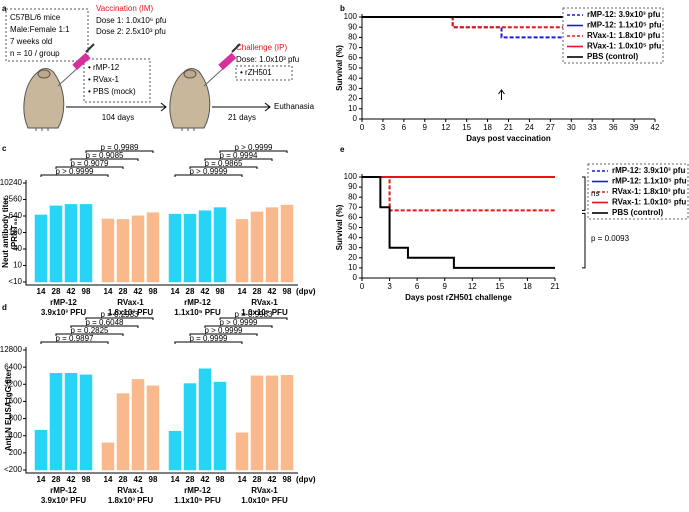  I want to click on group-dose: 1.0x10⁵ PFU, so click(264, 312).